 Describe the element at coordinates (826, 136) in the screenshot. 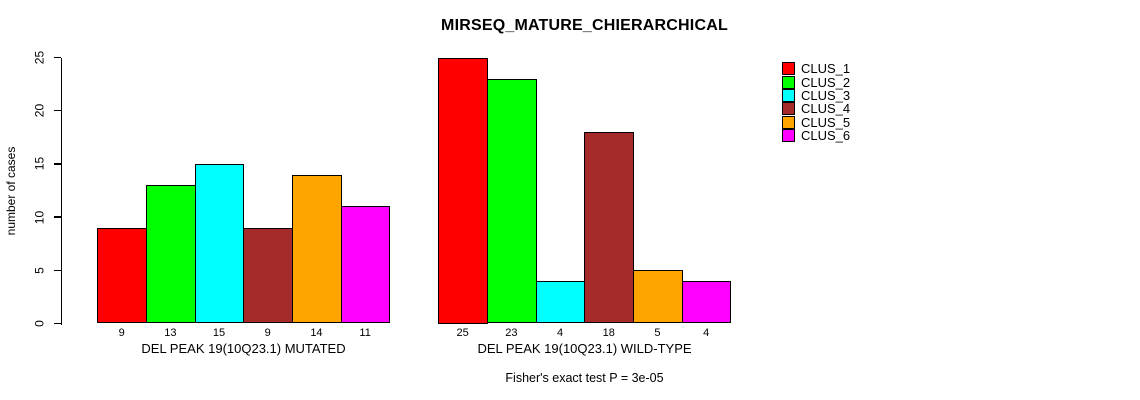

I see `legend-label: CLUS_6` at that location.